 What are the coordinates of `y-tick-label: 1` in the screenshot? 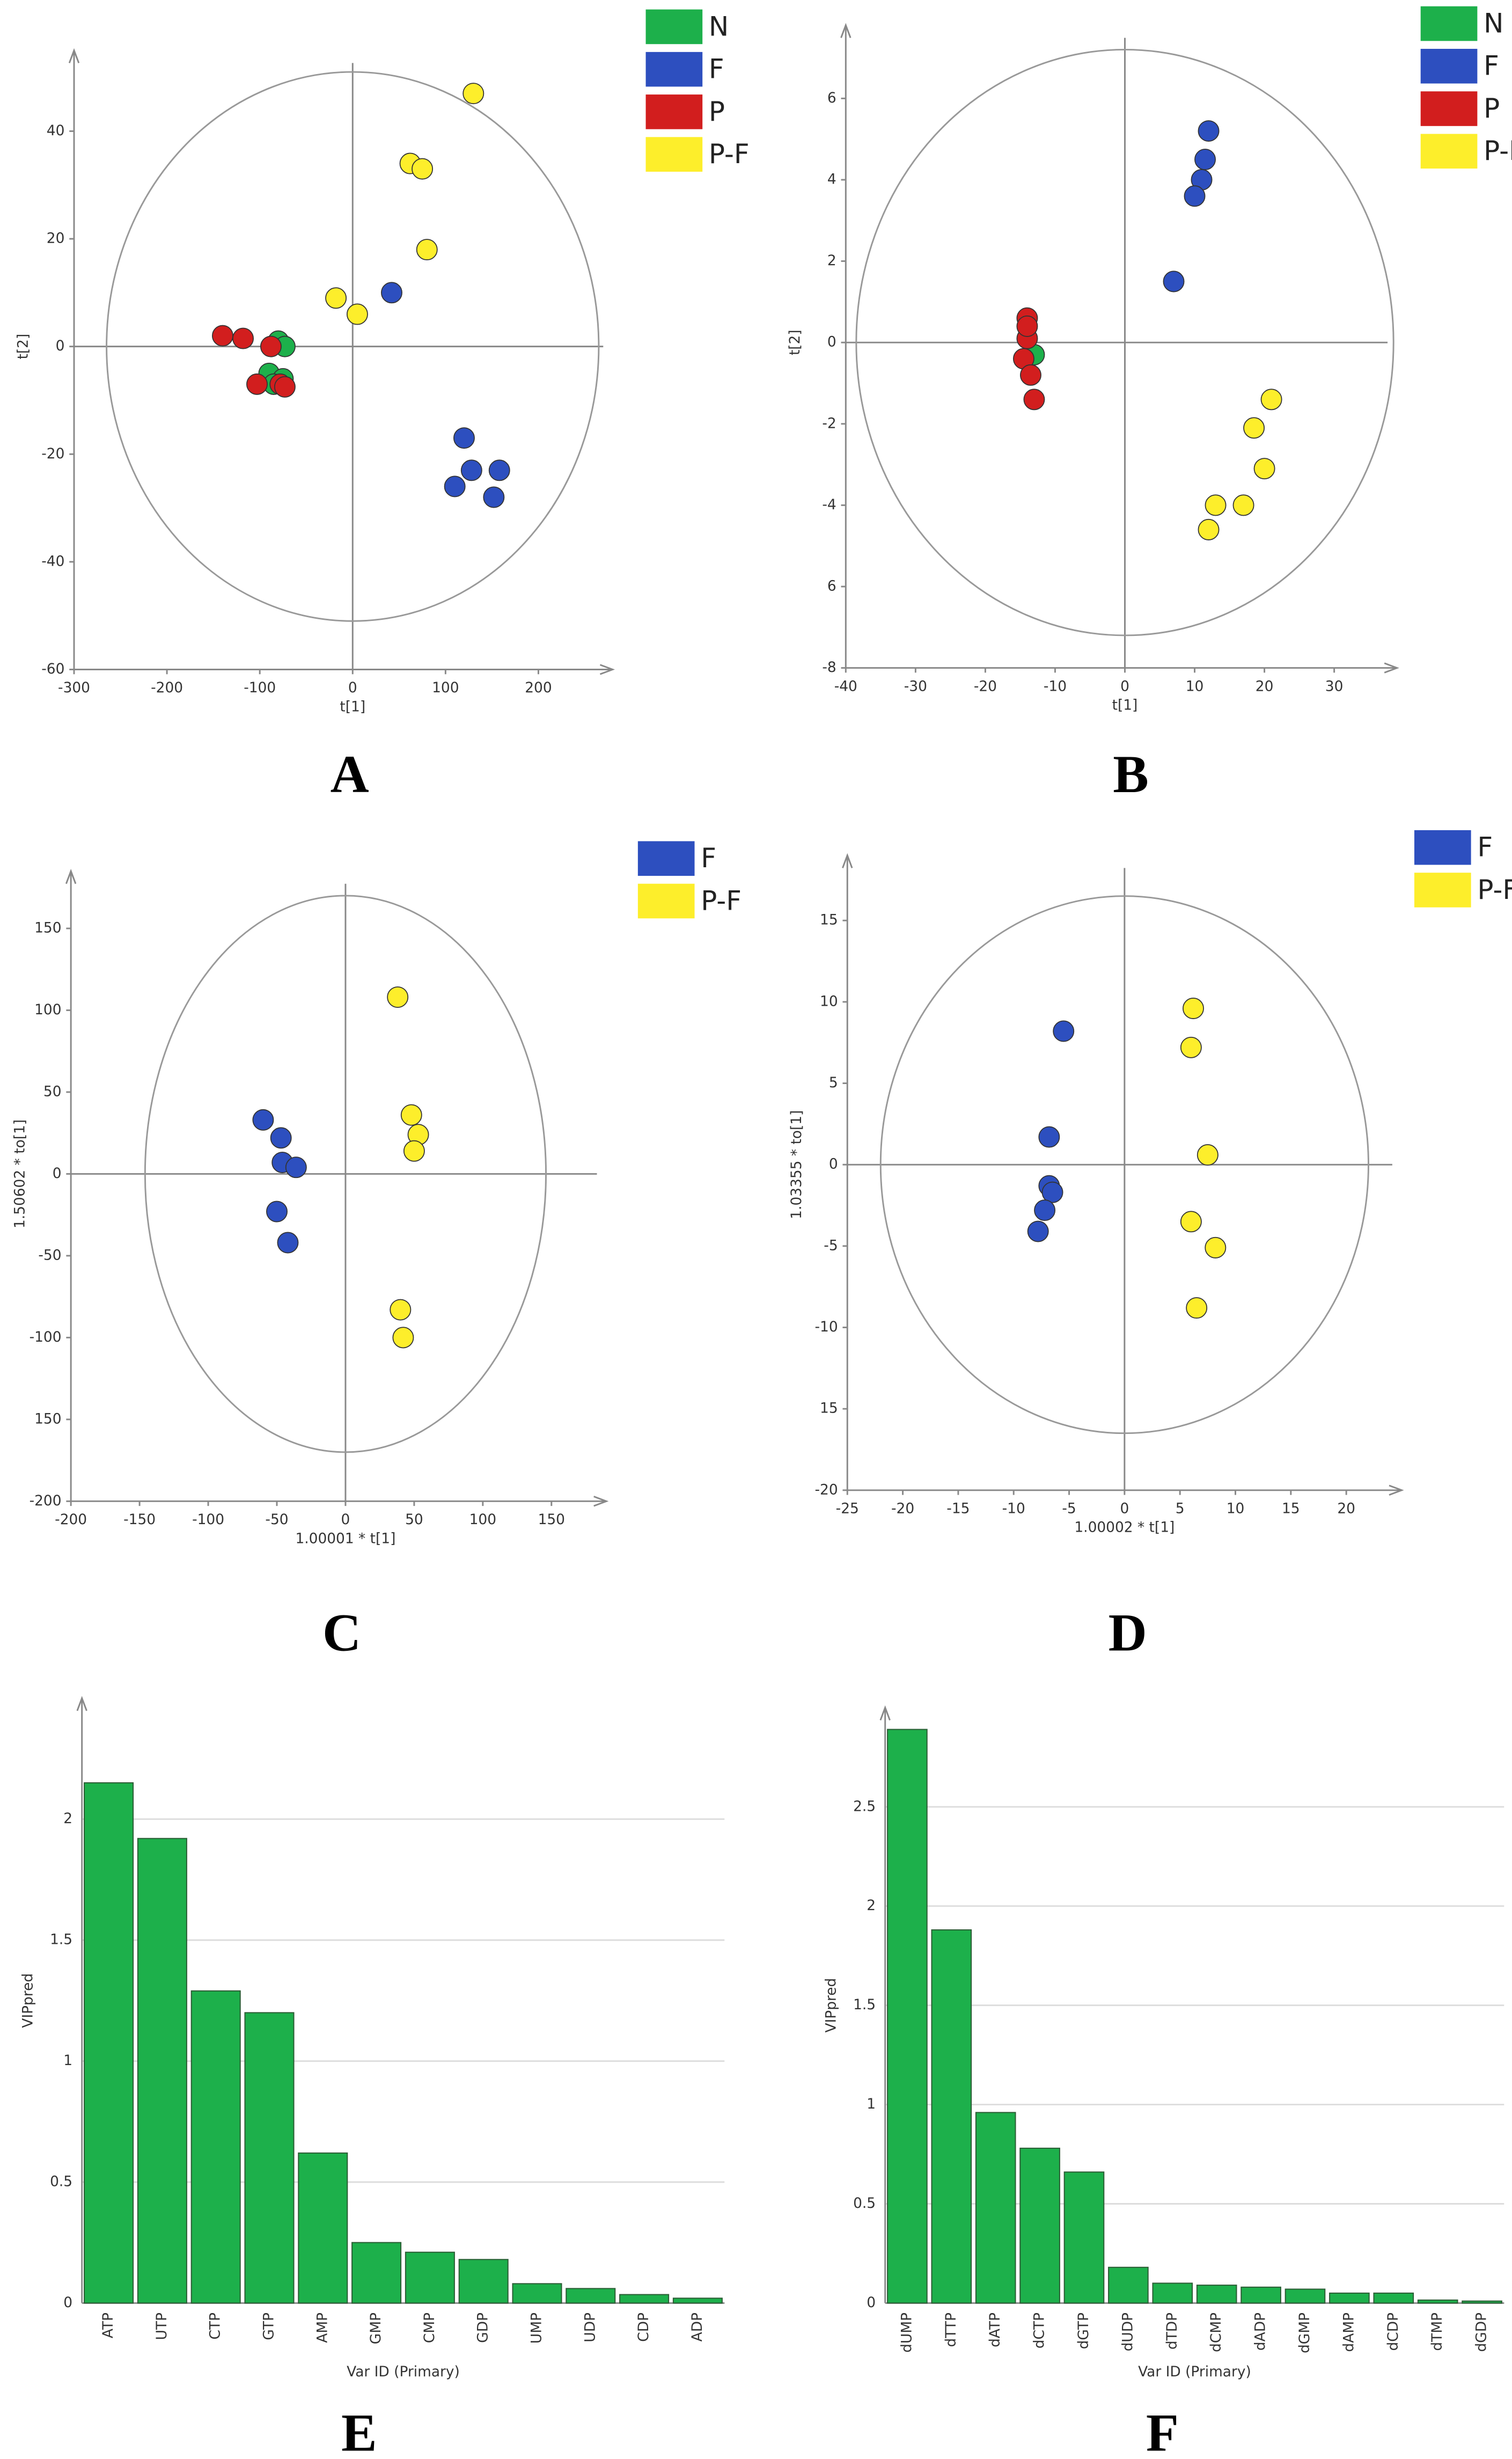 It's located at (67, 2060).